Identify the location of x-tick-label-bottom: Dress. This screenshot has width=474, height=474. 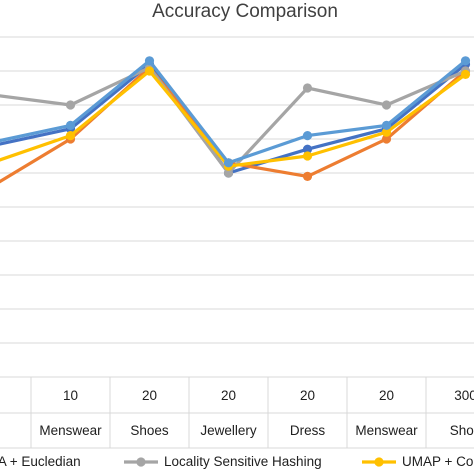
(308, 430).